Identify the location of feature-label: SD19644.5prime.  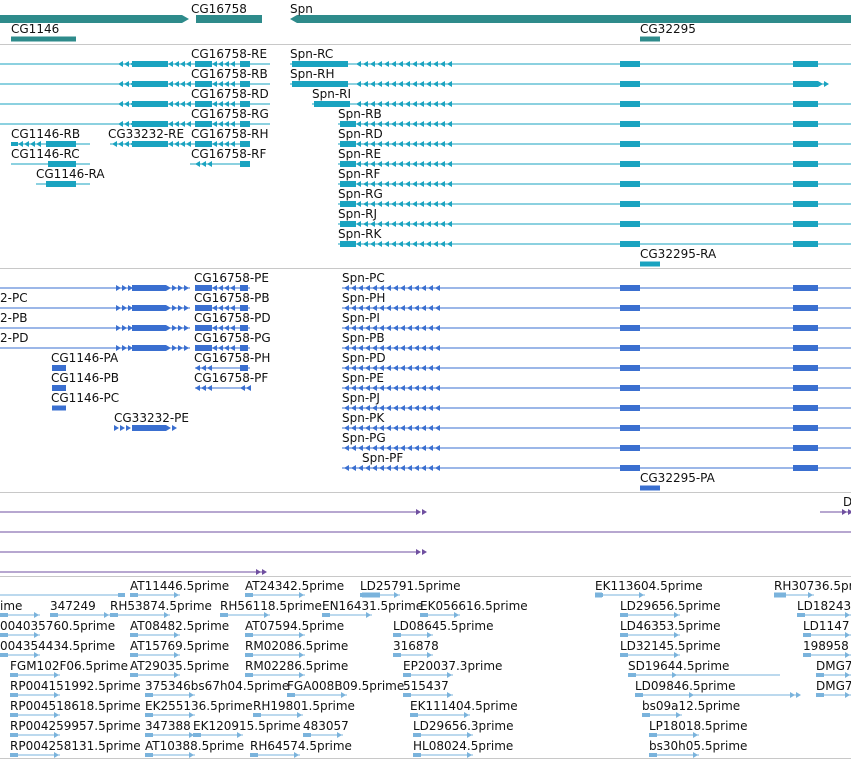
(679, 666).